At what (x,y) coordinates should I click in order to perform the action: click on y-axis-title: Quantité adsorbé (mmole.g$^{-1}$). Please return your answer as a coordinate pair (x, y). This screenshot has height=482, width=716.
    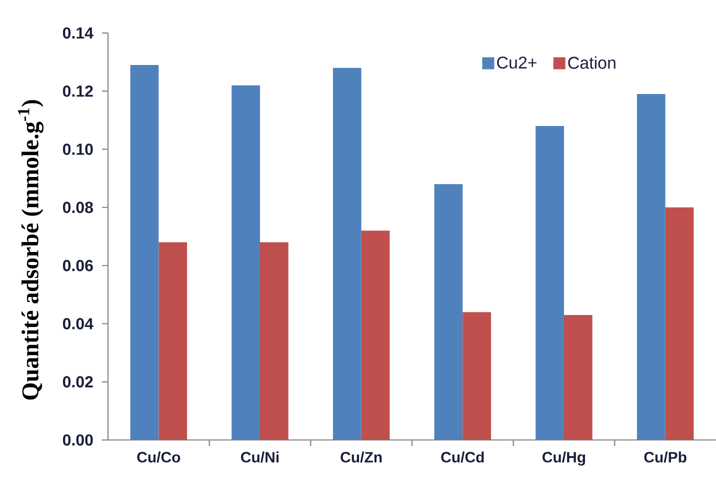
    Looking at the image, I should click on (31, 250).